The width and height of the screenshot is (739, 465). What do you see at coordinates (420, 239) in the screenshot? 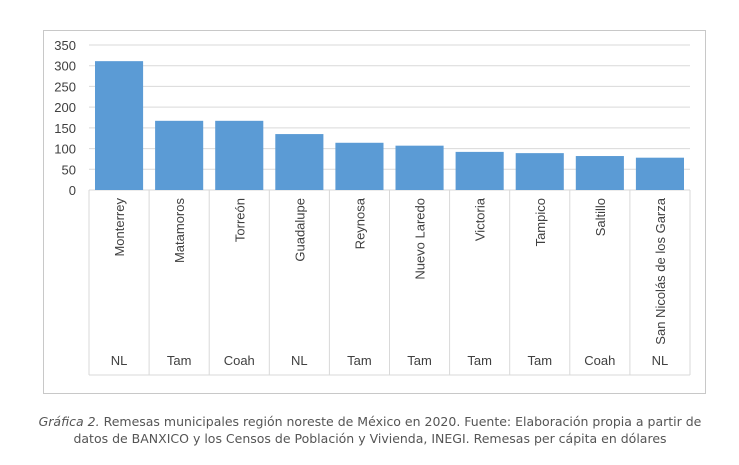
I see `x-tick-label: Nuevo Laredo` at bounding box center [420, 239].